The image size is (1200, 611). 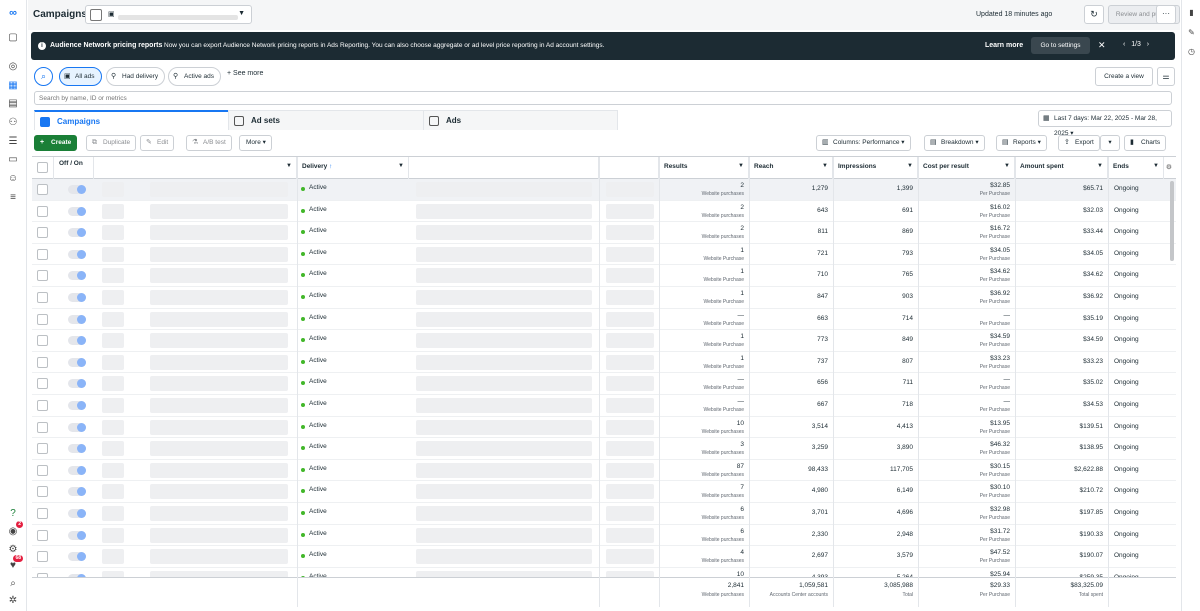 I want to click on breakdown-button: ▤ Breakdown ▾, so click(x=954, y=143).